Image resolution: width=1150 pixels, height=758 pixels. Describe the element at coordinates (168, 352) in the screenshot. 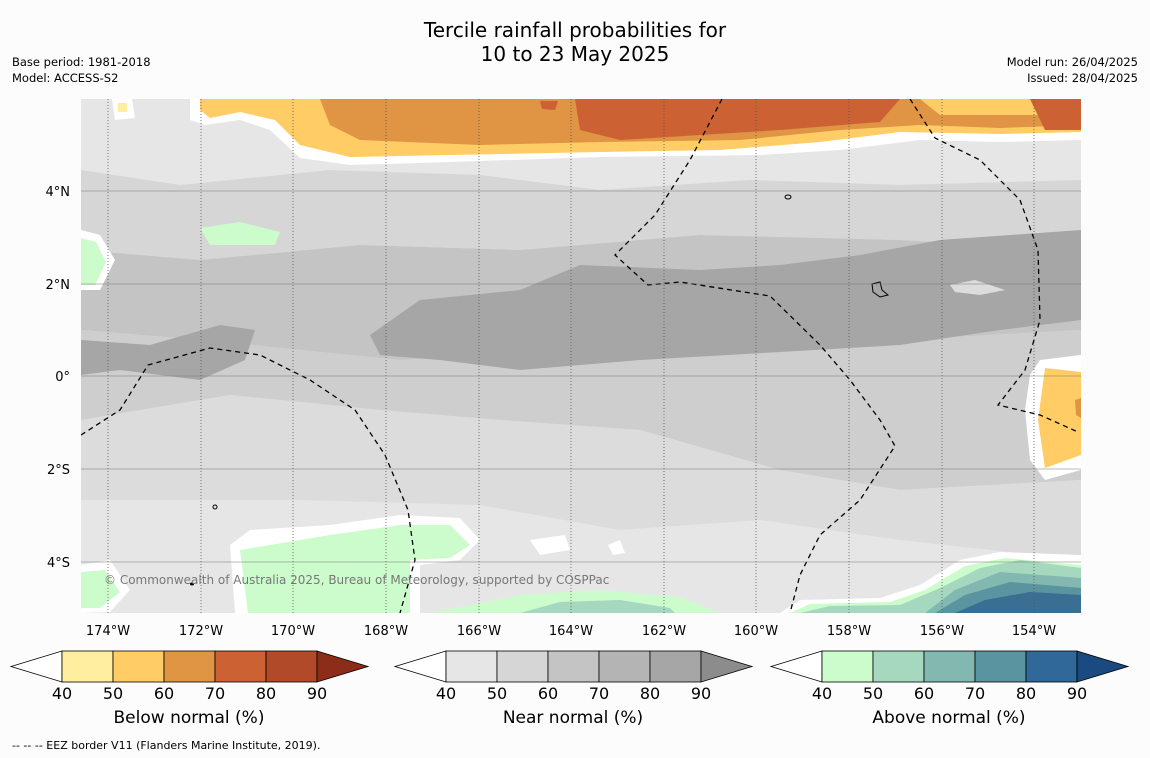

I see `near-normal-80-west` at that location.